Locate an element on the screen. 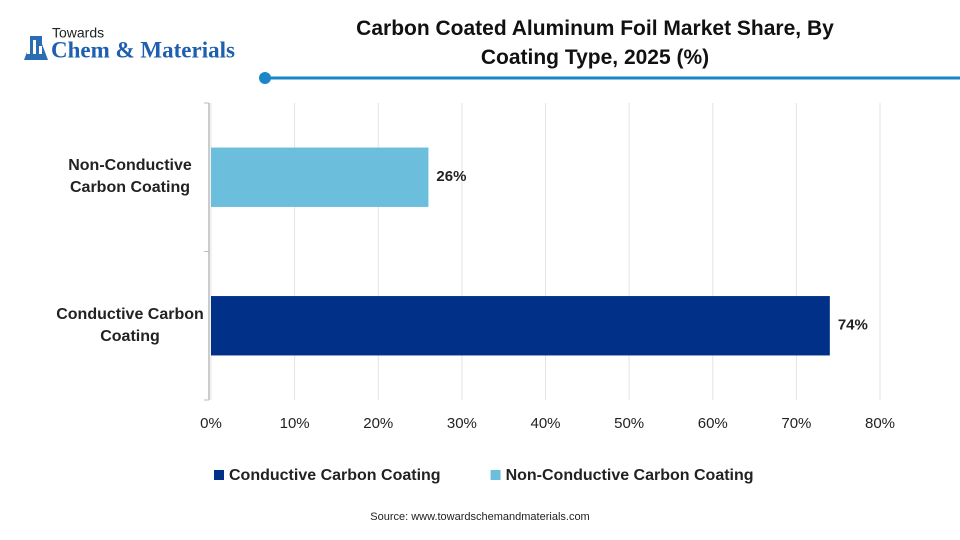  x-tick-label: 60% is located at coordinates (713, 423).